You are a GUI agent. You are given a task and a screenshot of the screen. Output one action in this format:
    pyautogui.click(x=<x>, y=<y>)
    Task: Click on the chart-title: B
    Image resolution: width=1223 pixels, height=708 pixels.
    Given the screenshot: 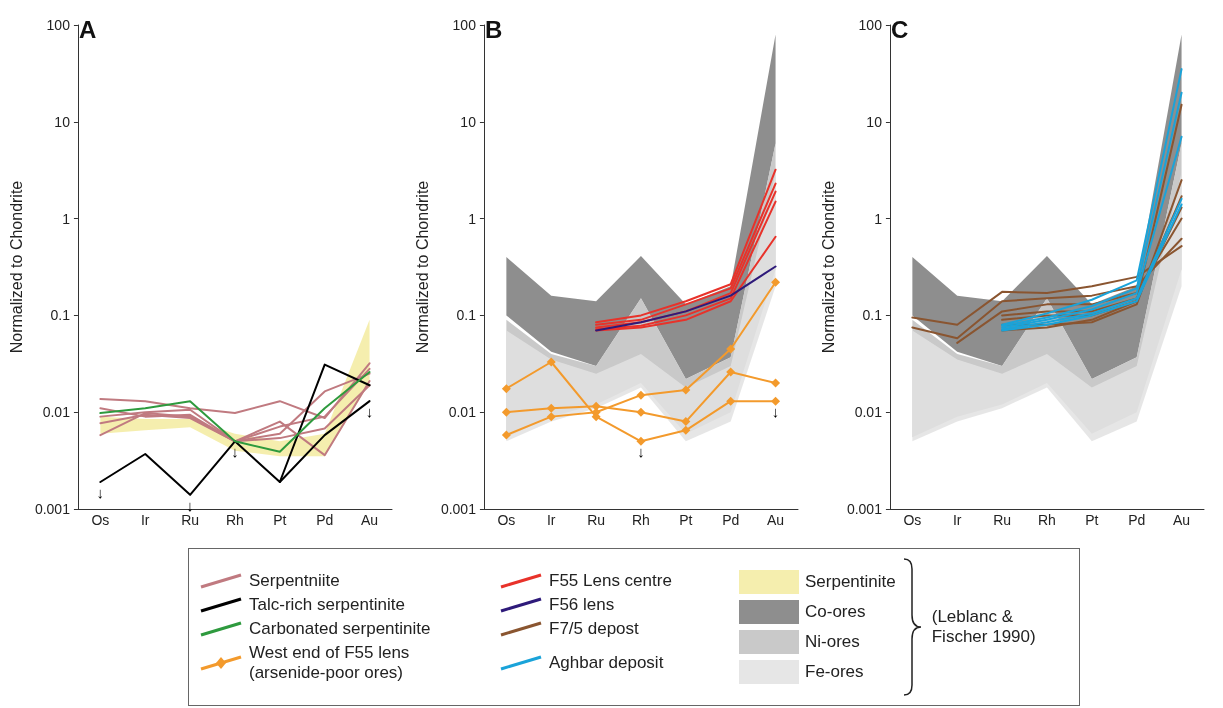 What is the action you would take?
    pyautogui.click(x=494, y=29)
    